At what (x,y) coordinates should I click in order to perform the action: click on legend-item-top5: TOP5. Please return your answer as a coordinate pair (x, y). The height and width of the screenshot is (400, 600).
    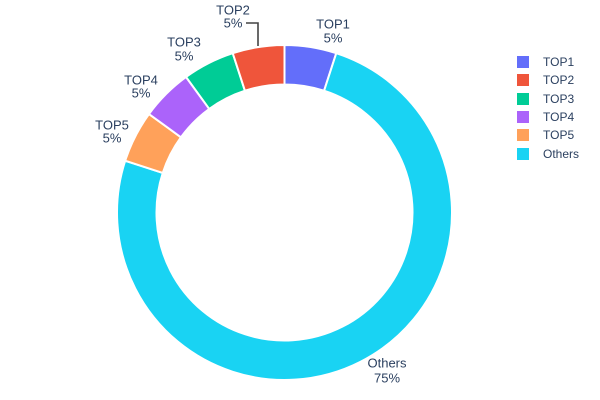
    Looking at the image, I should click on (548, 135).